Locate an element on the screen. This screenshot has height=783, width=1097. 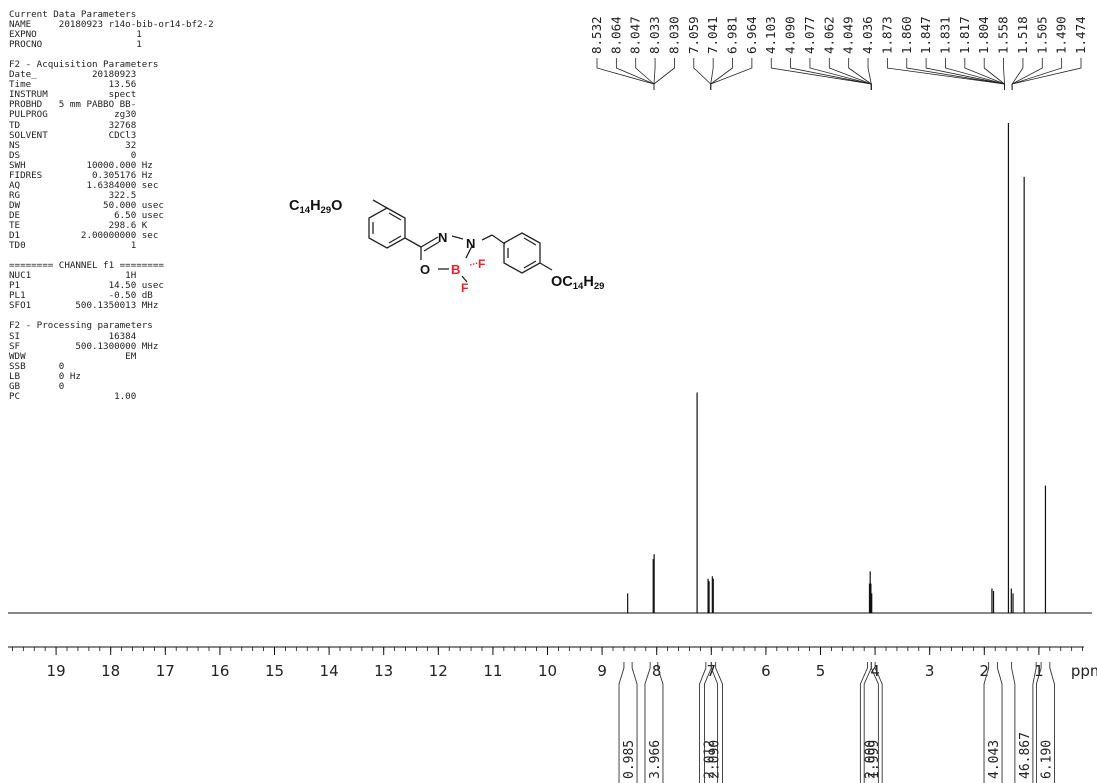
param-line: D1 2.00000000 sec is located at coordinates (84, 236).